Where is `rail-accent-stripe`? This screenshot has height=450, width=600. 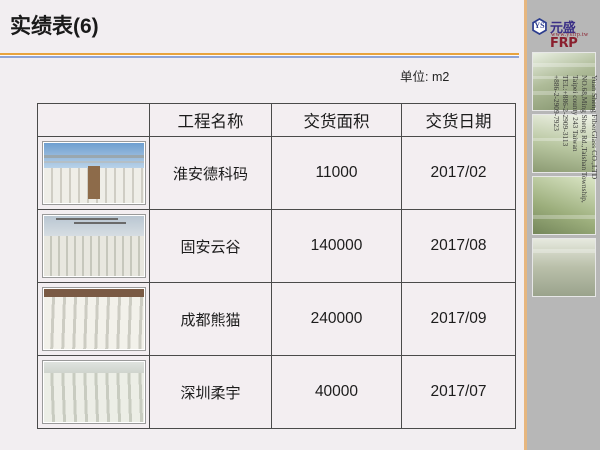
rail-accent-stripe is located at coordinates (525, 225).